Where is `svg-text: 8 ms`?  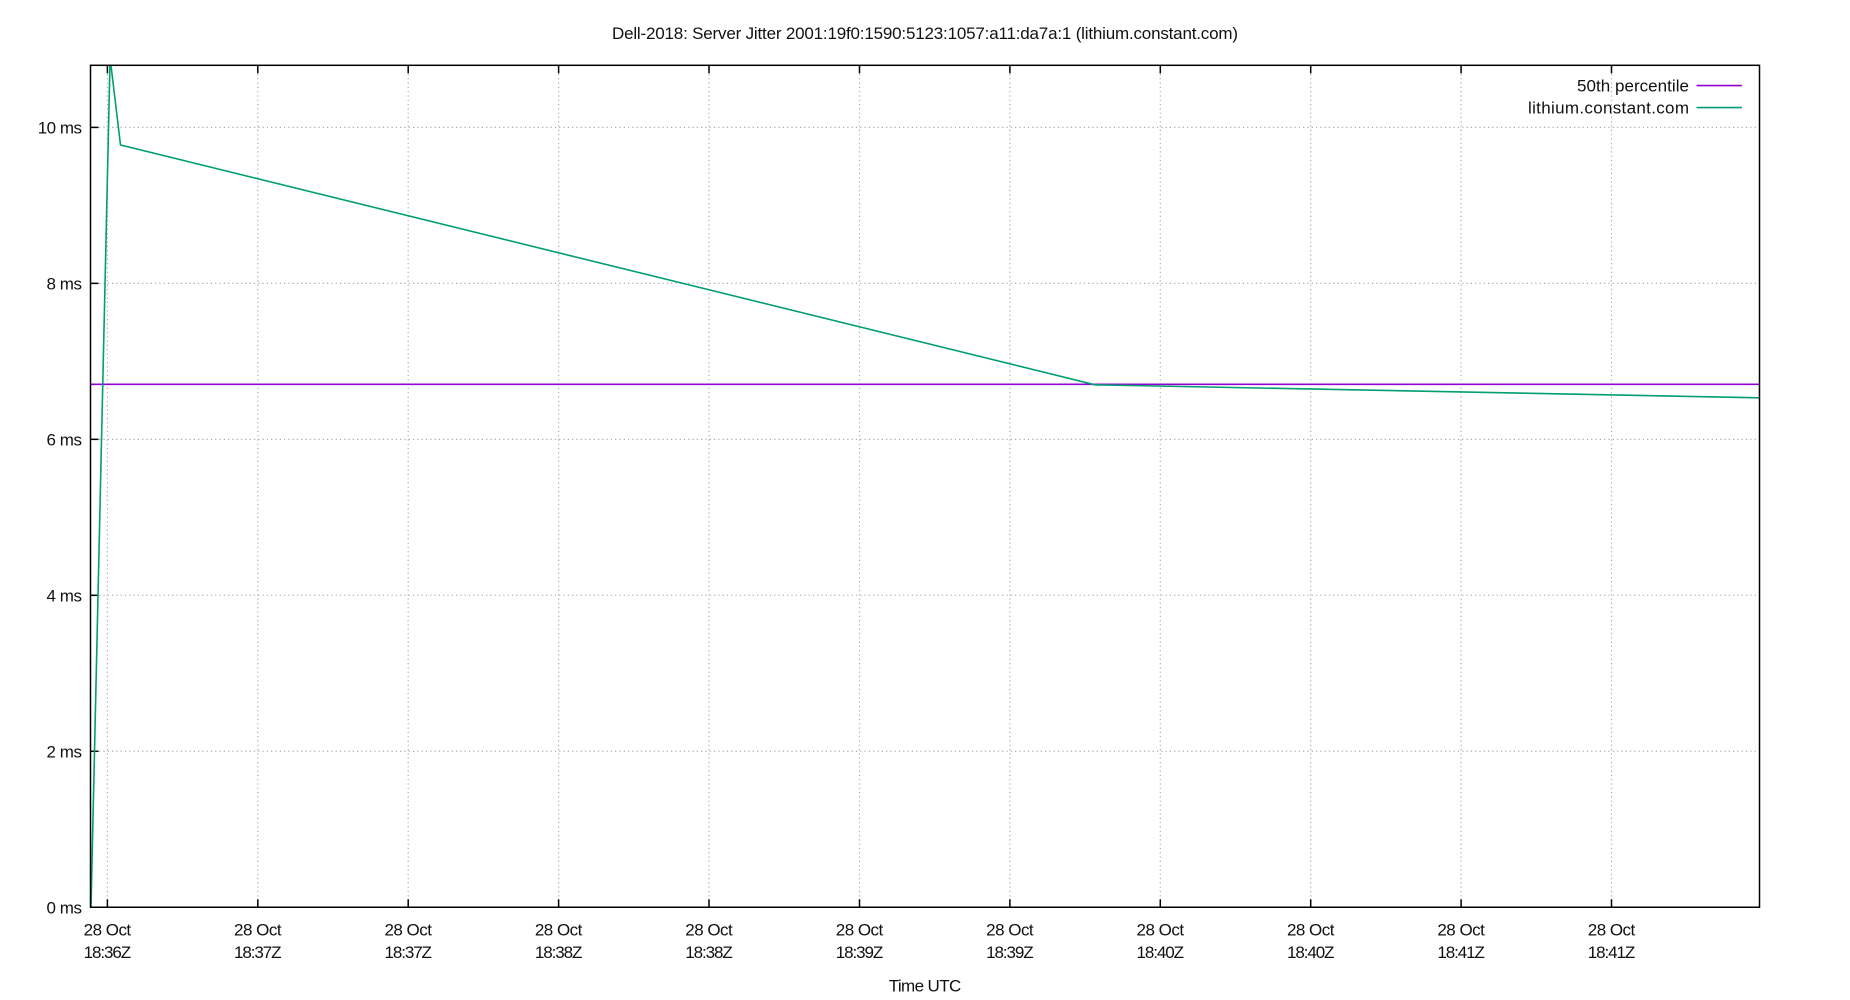
svg-text: 8 ms is located at coordinates (65, 283).